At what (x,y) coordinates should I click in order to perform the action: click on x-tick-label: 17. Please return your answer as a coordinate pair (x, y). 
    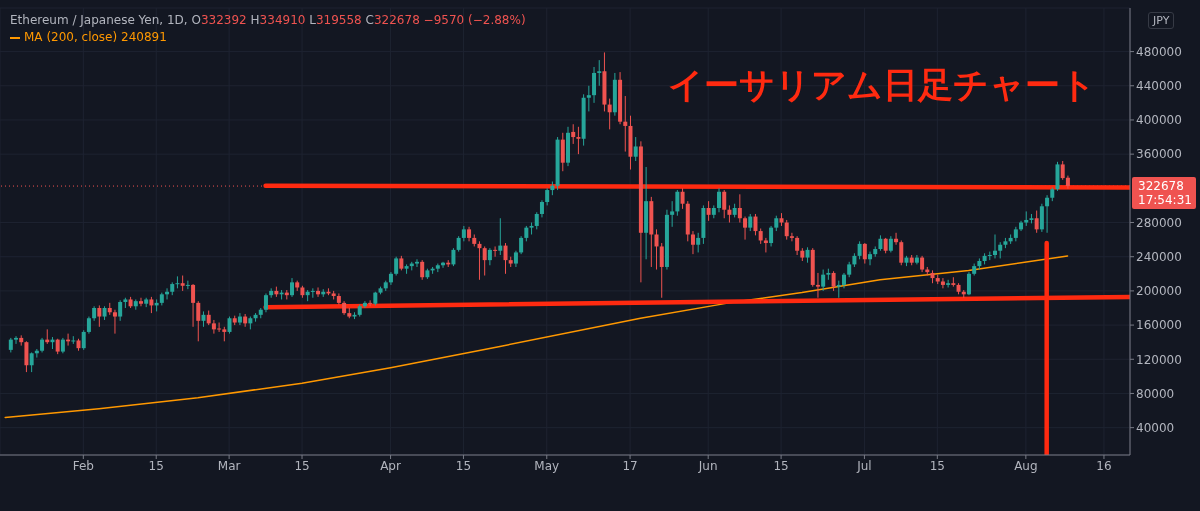
    Looking at the image, I should click on (630, 465).